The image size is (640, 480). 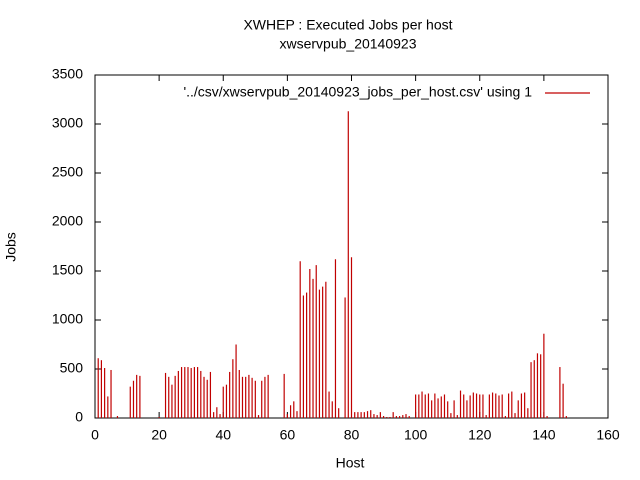 I want to click on x-tick-label: 120, so click(x=480, y=435).